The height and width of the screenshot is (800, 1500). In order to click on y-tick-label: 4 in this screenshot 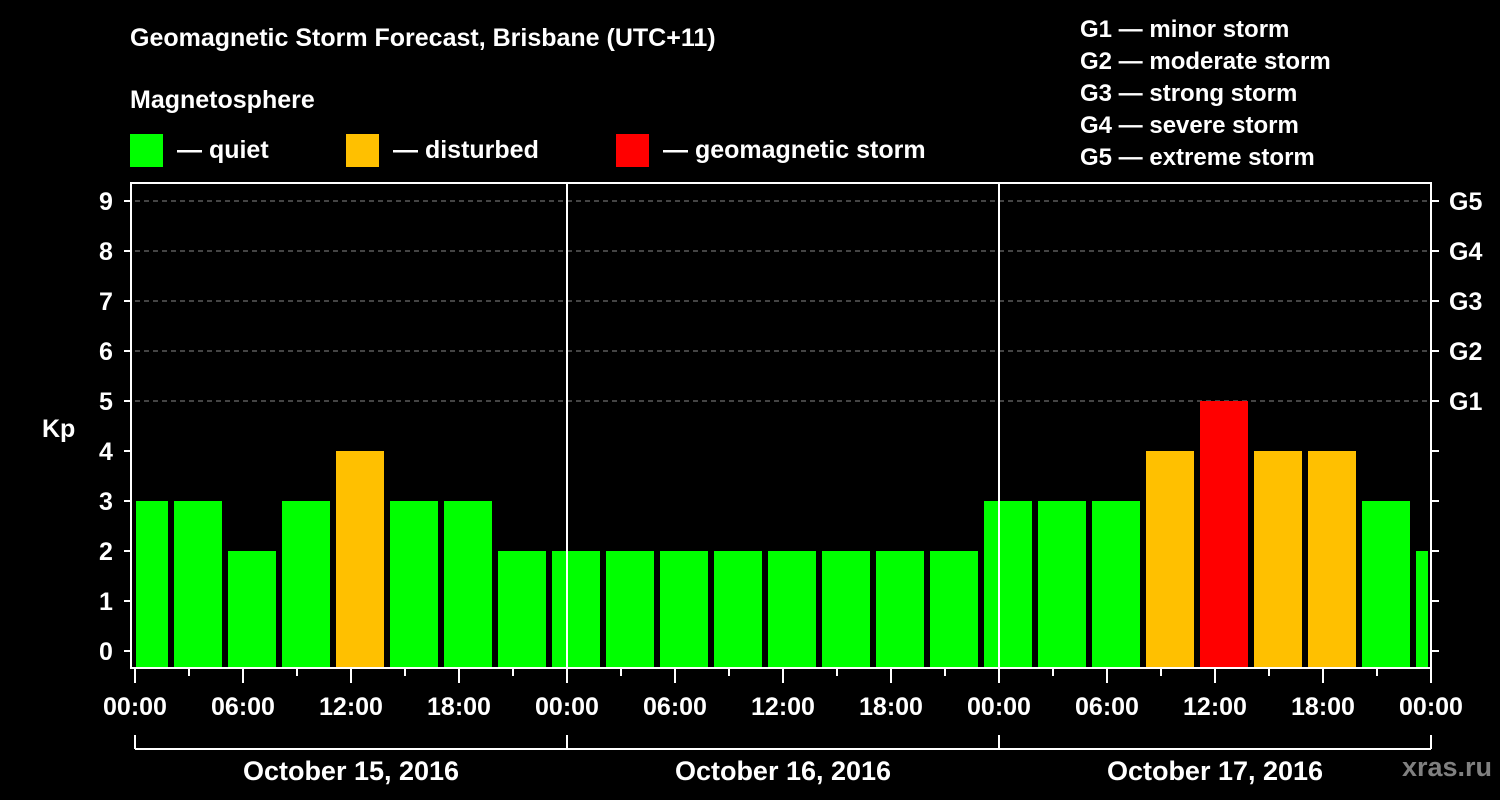, I will do `click(106, 452)`.